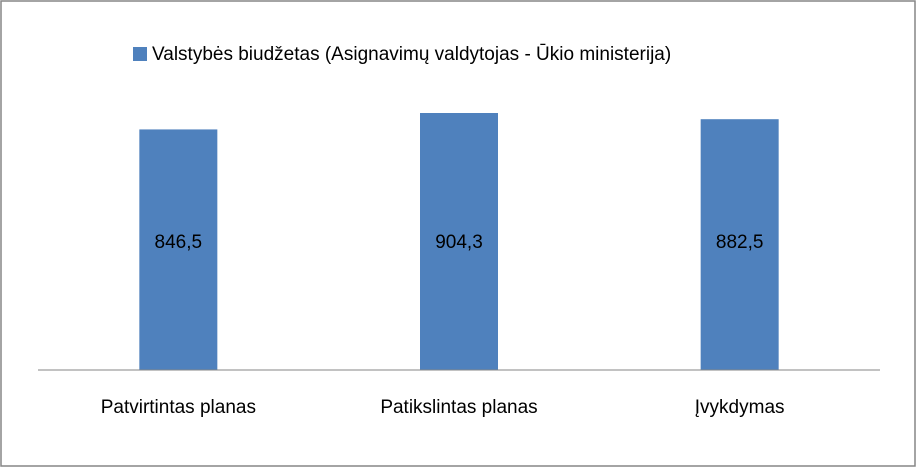 The width and height of the screenshot is (917, 473). I want to click on value-label: 904,3, so click(459, 242).